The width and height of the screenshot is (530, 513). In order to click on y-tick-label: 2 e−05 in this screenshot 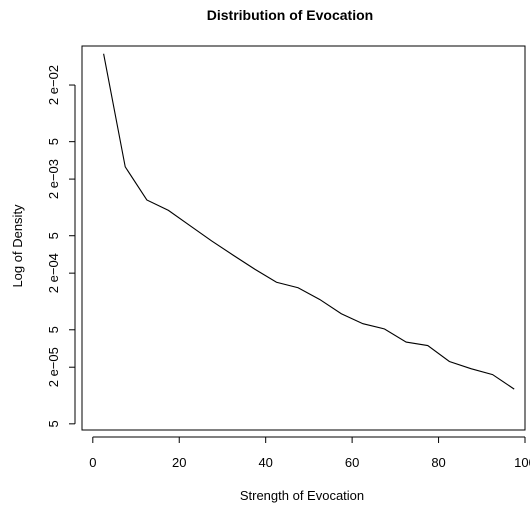, I will do `click(53, 367)`.